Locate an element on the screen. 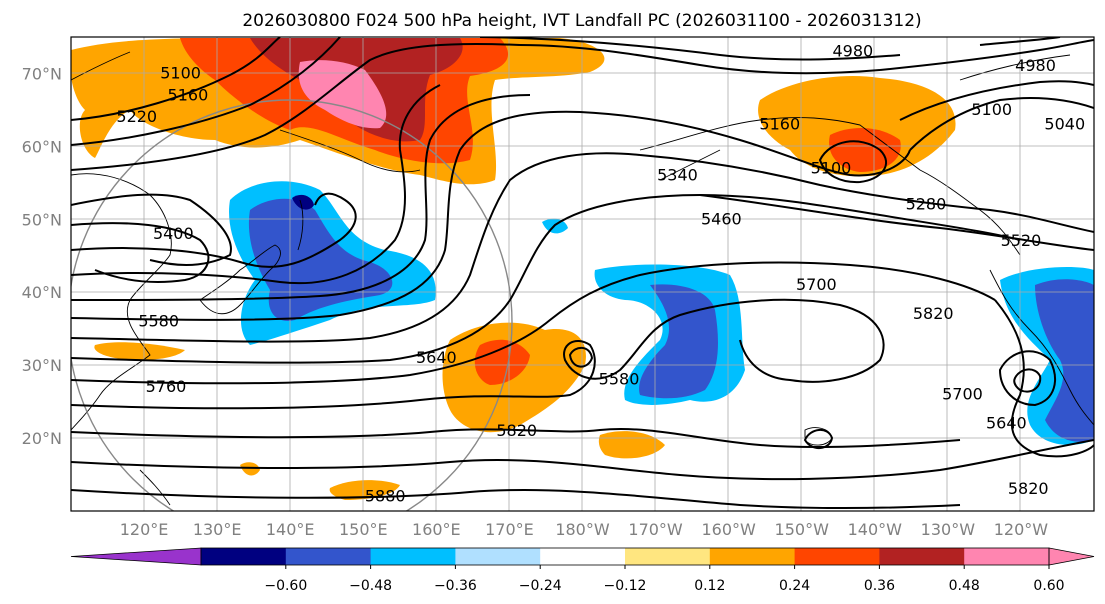 This screenshot has width=1105, height=604. colorbar-tick-label: 0.48 is located at coordinates (964, 586).